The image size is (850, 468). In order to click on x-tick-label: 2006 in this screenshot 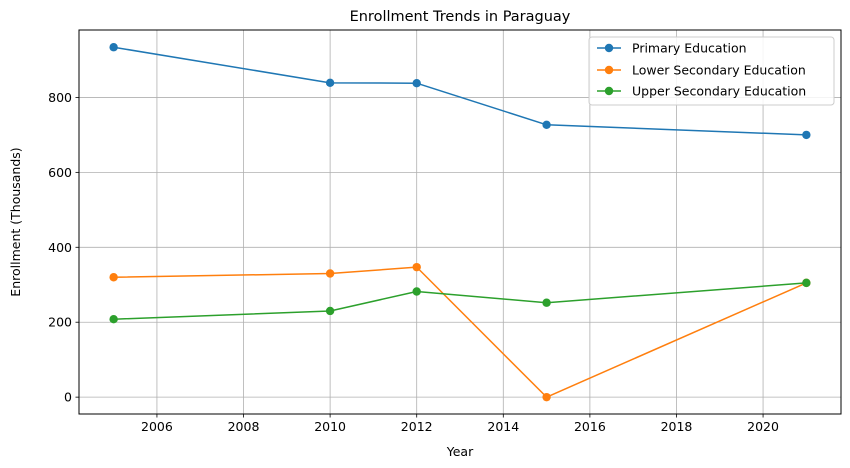, I will do `click(157, 426)`.